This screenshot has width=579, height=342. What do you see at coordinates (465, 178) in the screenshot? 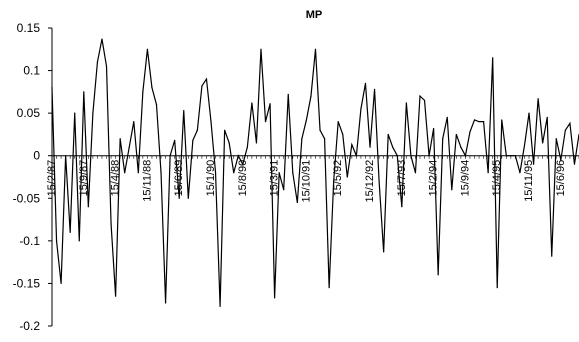
I see `x-tick-label: 15/9/94` at bounding box center [465, 178].